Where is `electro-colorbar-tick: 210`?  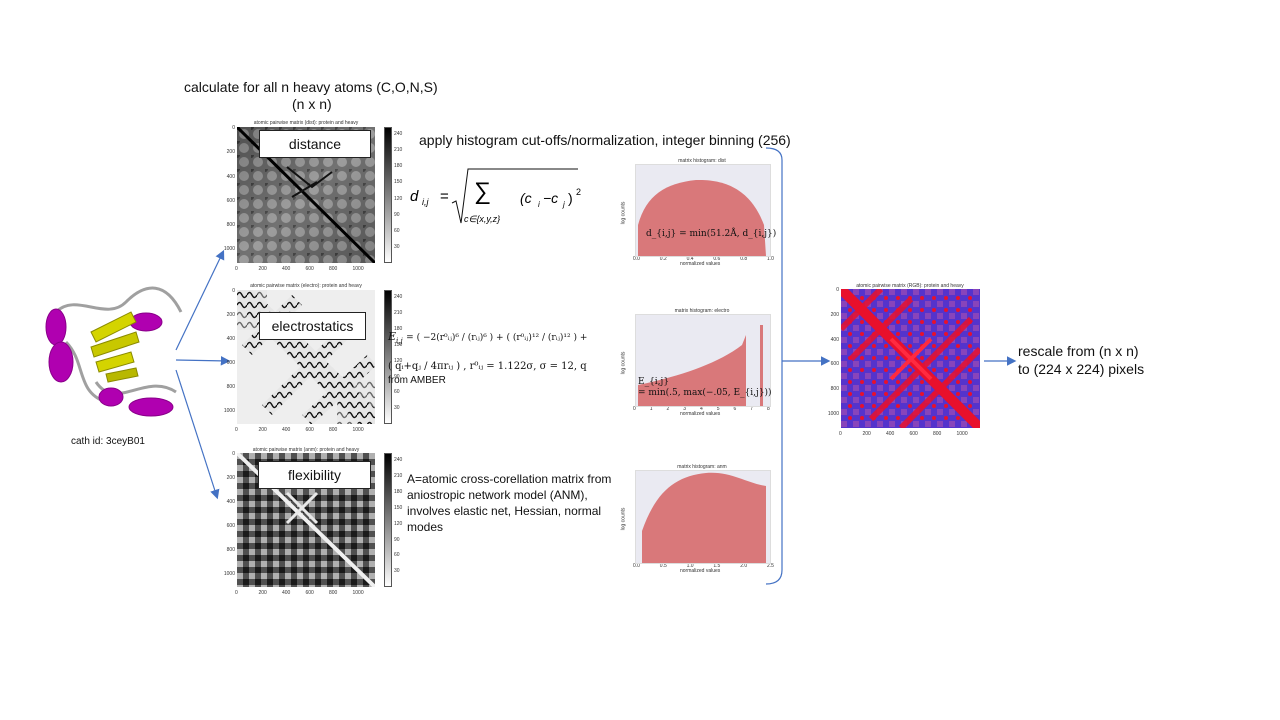 electro-colorbar-tick: 210 is located at coordinates (398, 312).